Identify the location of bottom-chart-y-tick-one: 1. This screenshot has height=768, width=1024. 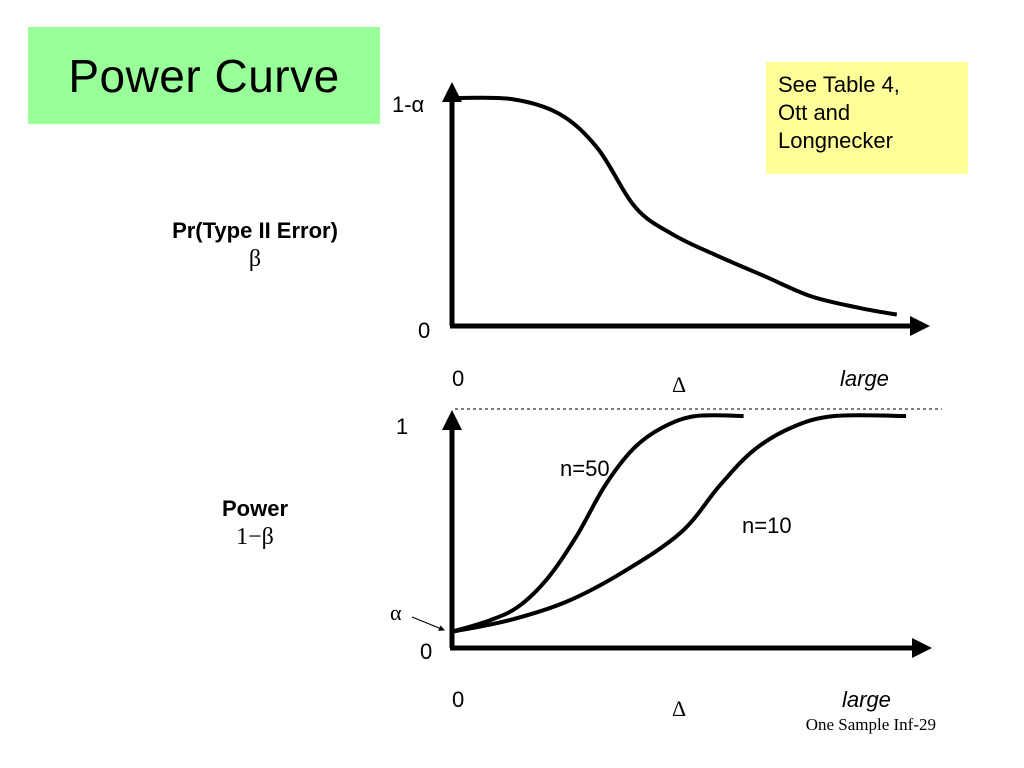
(402, 426).